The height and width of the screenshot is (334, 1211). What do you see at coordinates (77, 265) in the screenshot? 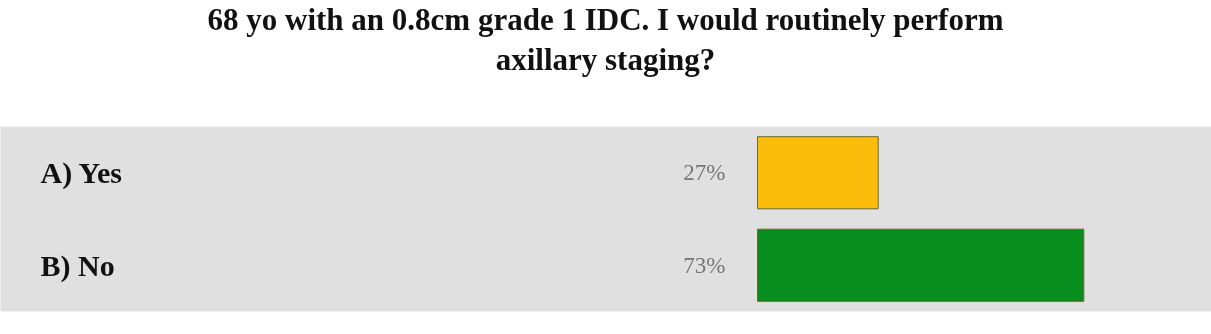
I see `y-tick-label: B) No` at bounding box center [77, 265].